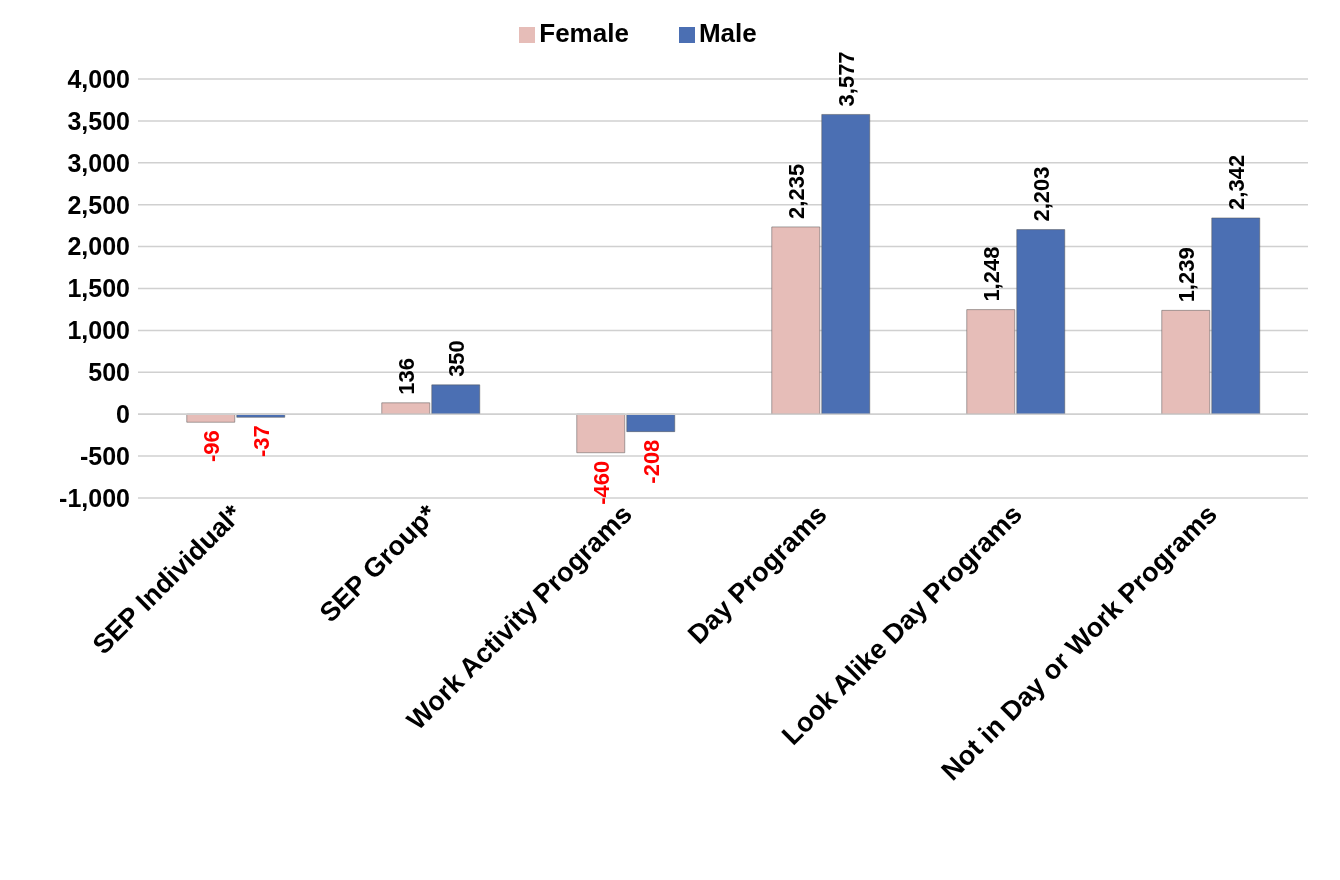  What do you see at coordinates (211, 446) in the screenshot?
I see `data-label: -96` at bounding box center [211, 446].